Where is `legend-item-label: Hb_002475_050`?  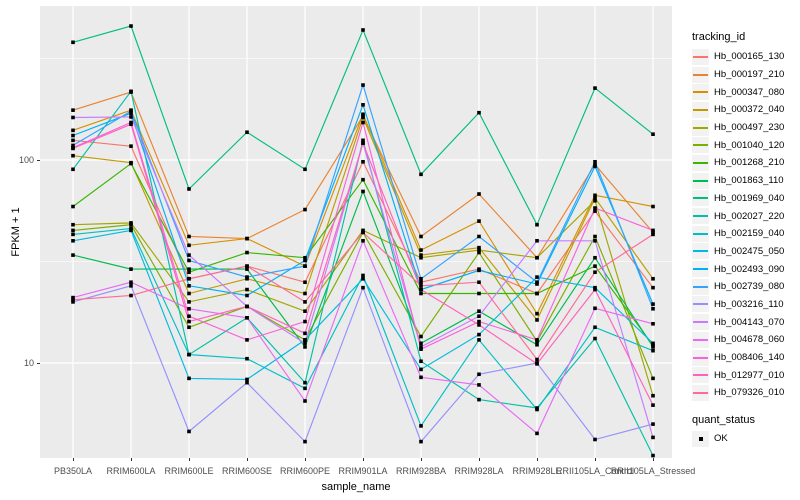 legend-item-label: Hb_002475_050 is located at coordinates (749, 251).